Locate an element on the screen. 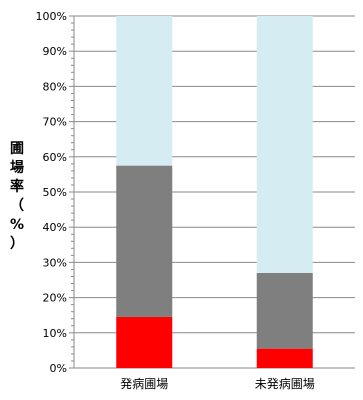  x-tick-label: 未発病圃場 is located at coordinates (285, 383).